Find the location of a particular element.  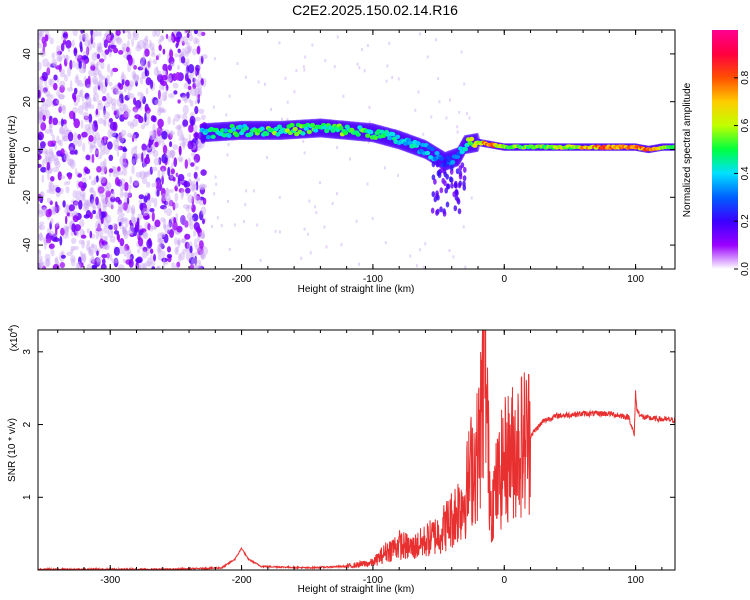

ridge-spread is located at coordinates (460, 176).